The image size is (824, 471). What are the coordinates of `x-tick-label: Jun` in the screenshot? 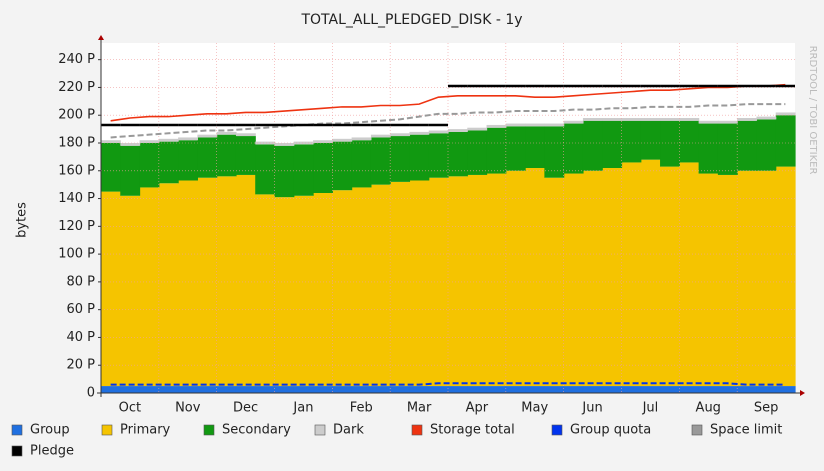 It's located at (591, 408).